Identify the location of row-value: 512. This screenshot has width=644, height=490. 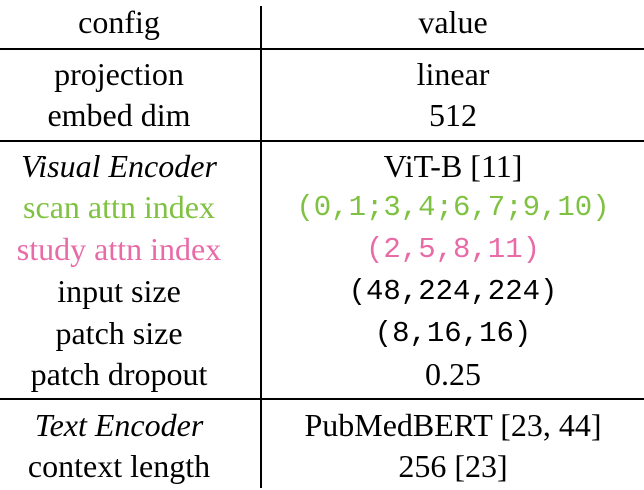
(453, 115).